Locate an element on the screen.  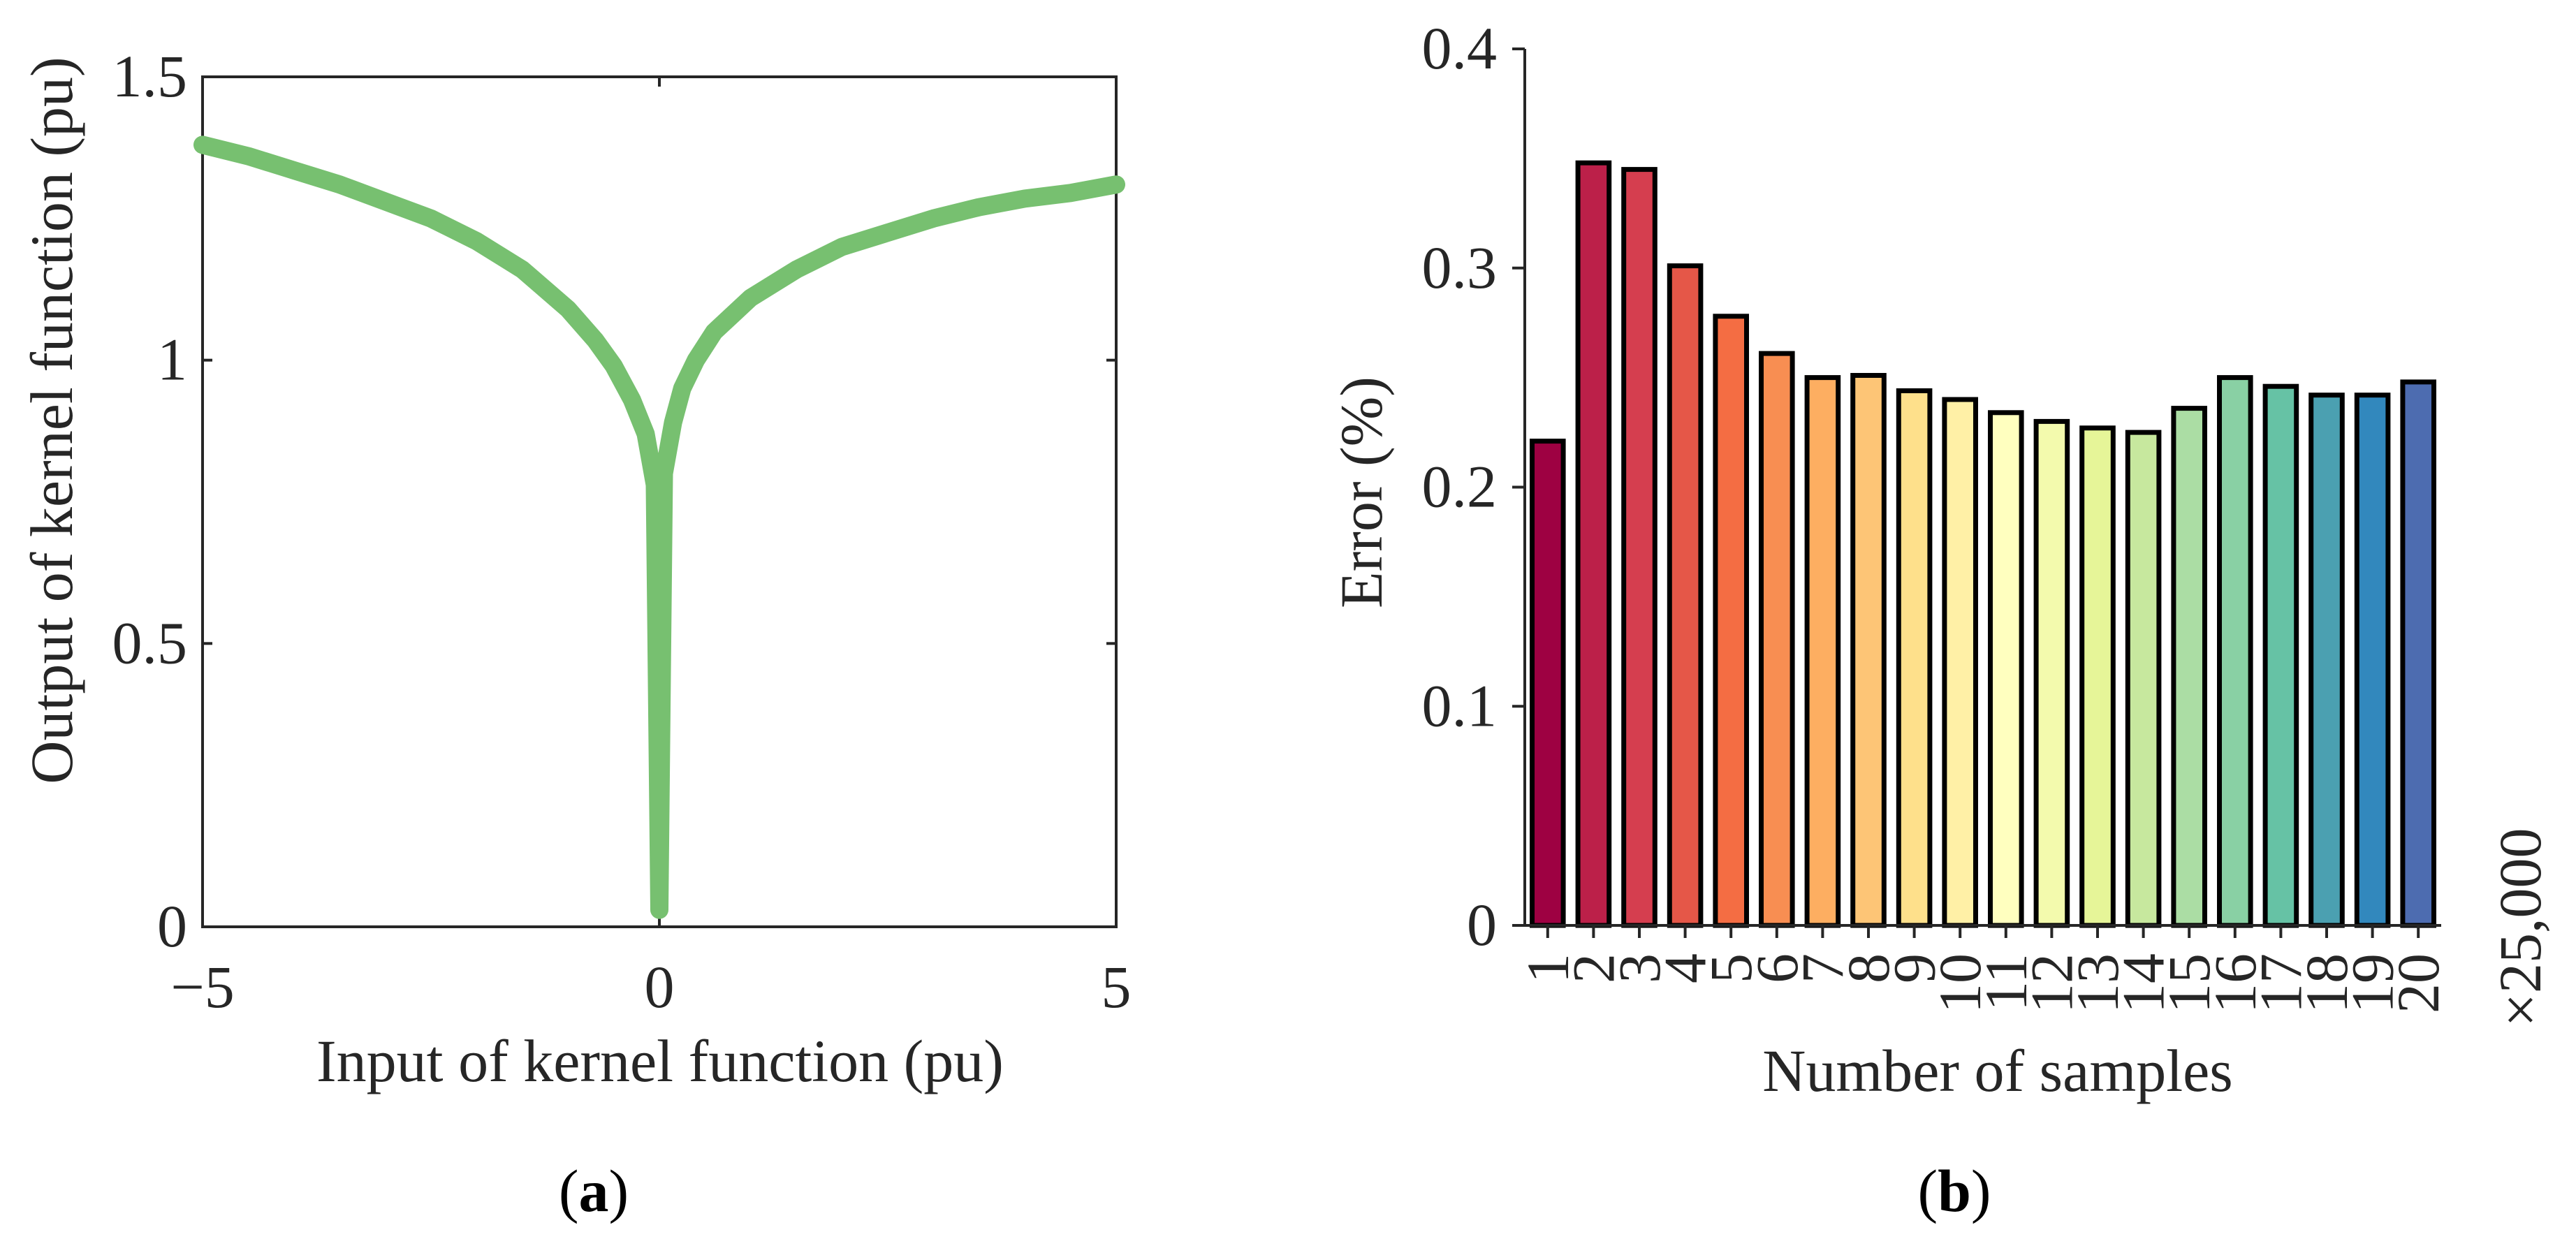
panel-a-ytick-label: 0.5 is located at coordinates (150, 643).